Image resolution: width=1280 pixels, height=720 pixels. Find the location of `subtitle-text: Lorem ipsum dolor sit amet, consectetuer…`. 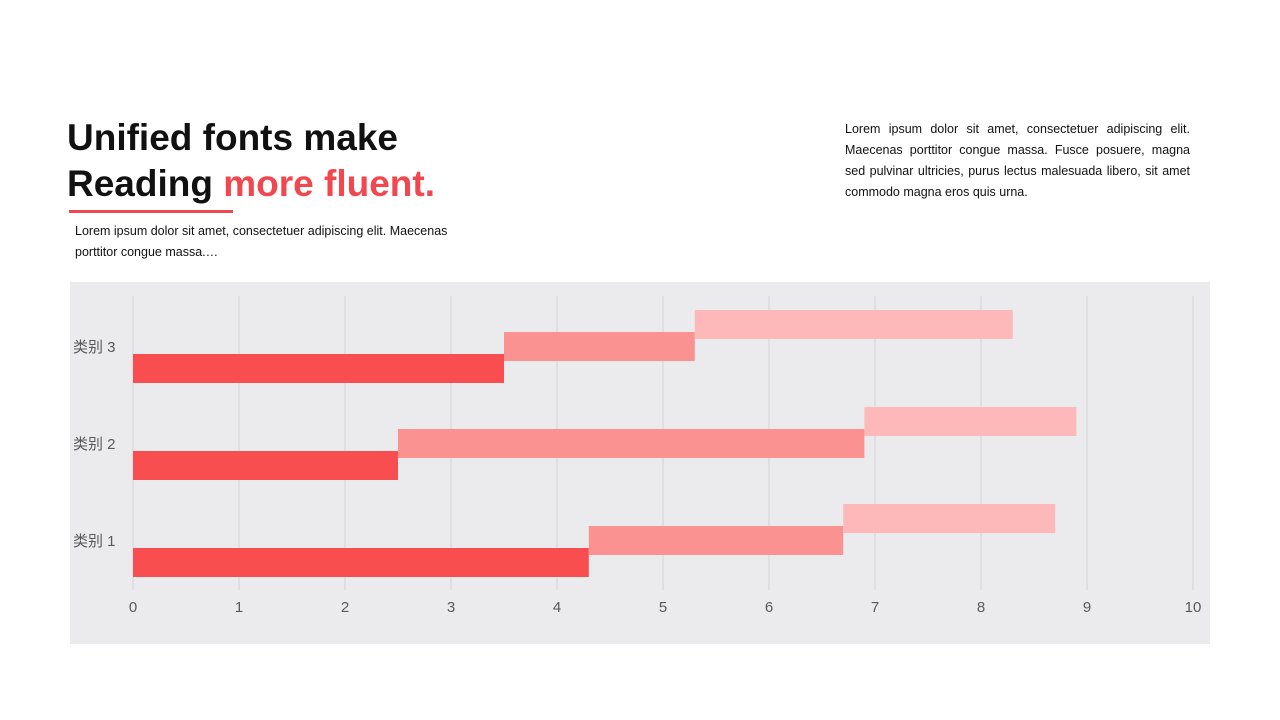

subtitle-text: Lorem ipsum dolor sit amet, consectetuer… is located at coordinates (261, 241).